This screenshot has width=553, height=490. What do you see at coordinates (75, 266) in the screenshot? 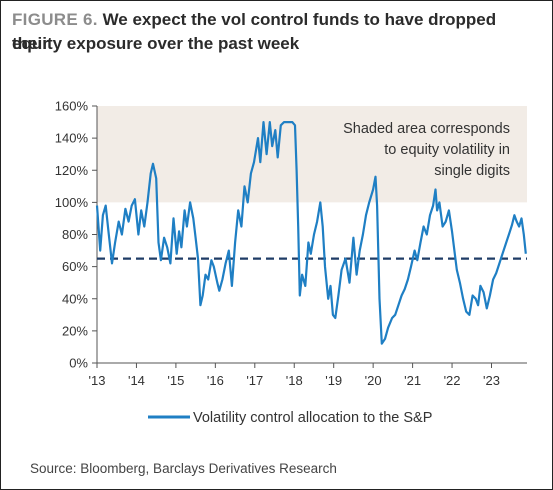
I see `y-tick-label: 60%` at bounding box center [75, 266].